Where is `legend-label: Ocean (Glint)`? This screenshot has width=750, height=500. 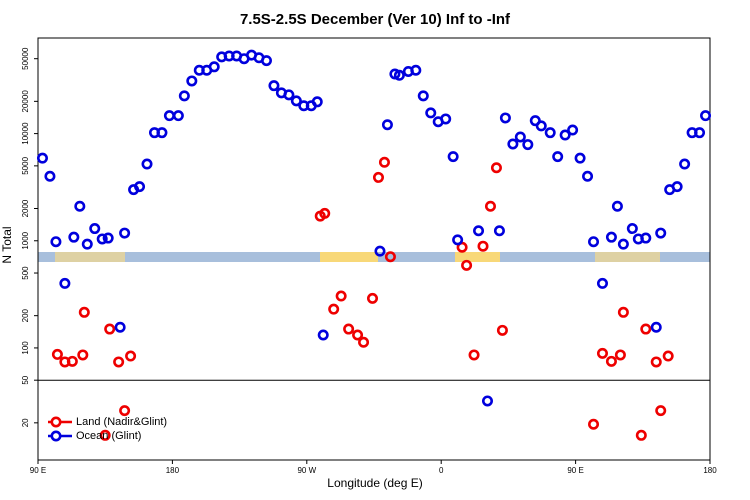 legend-label: Ocean (Glint) is located at coordinates (108, 436).